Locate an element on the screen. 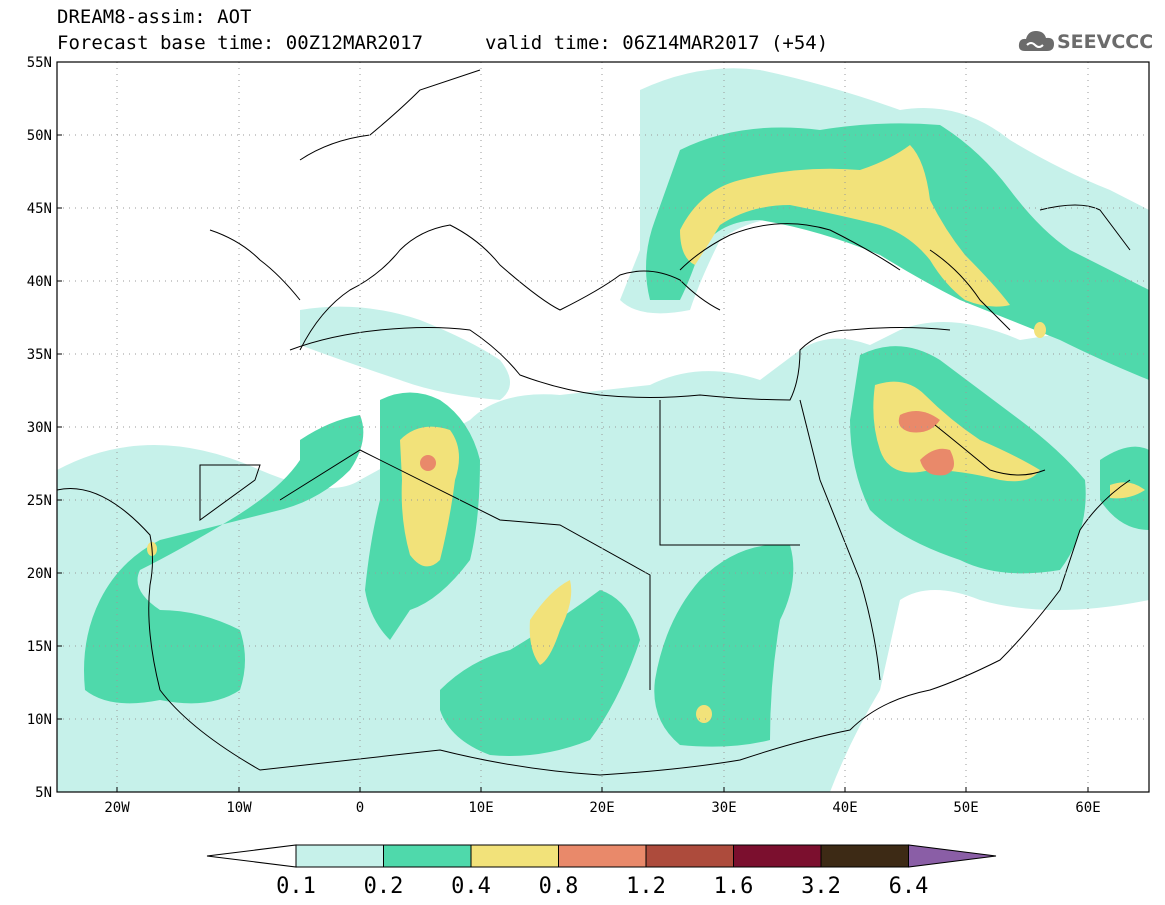 The height and width of the screenshot is (905, 1165). valid-time: valid time: 06Z14MAR2017 (+54) is located at coordinates (657, 43).